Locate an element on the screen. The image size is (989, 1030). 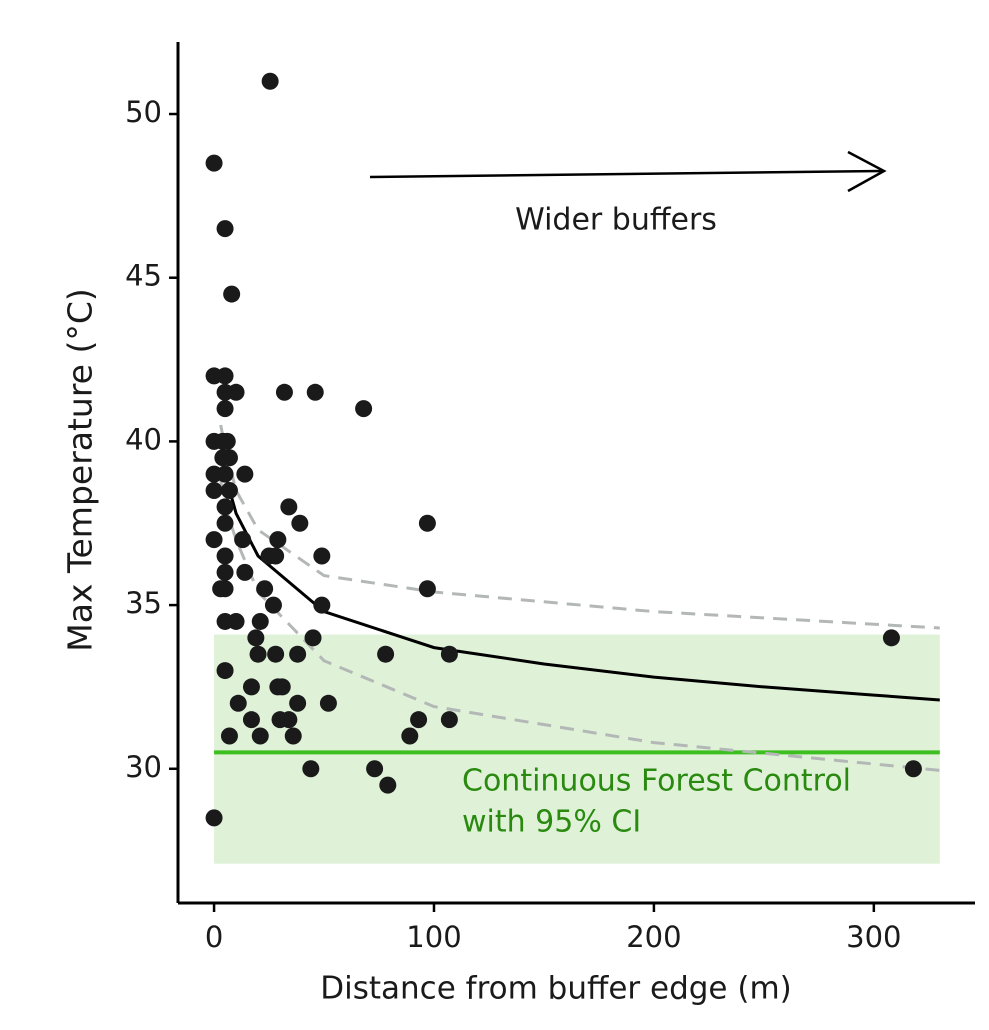
control-label: with 95% CI is located at coordinates (551, 822).